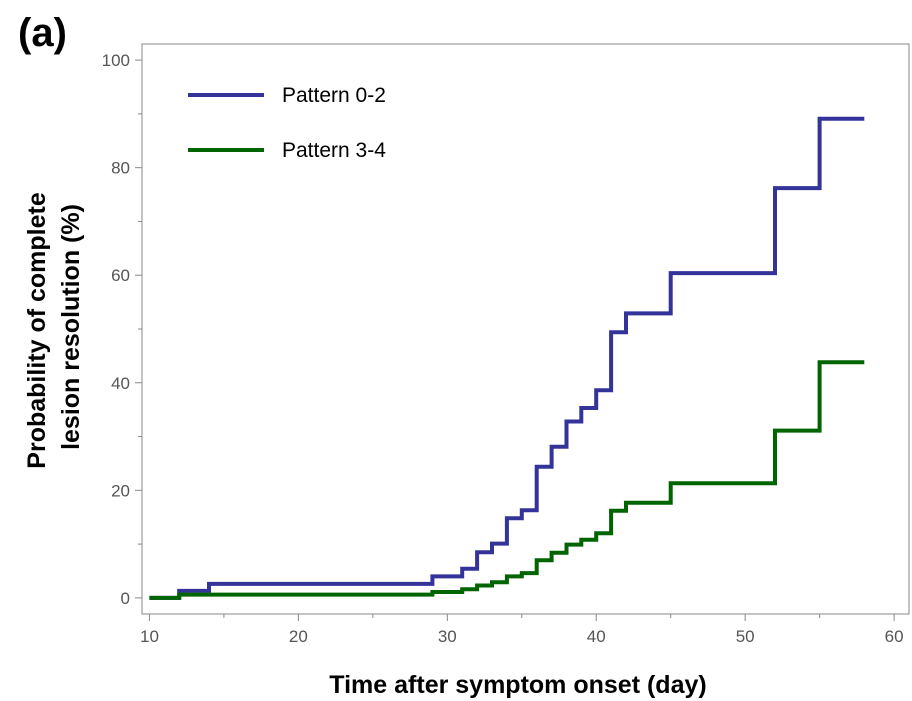 The image size is (912, 701). I want to click on panel-label: (a), so click(42, 33).